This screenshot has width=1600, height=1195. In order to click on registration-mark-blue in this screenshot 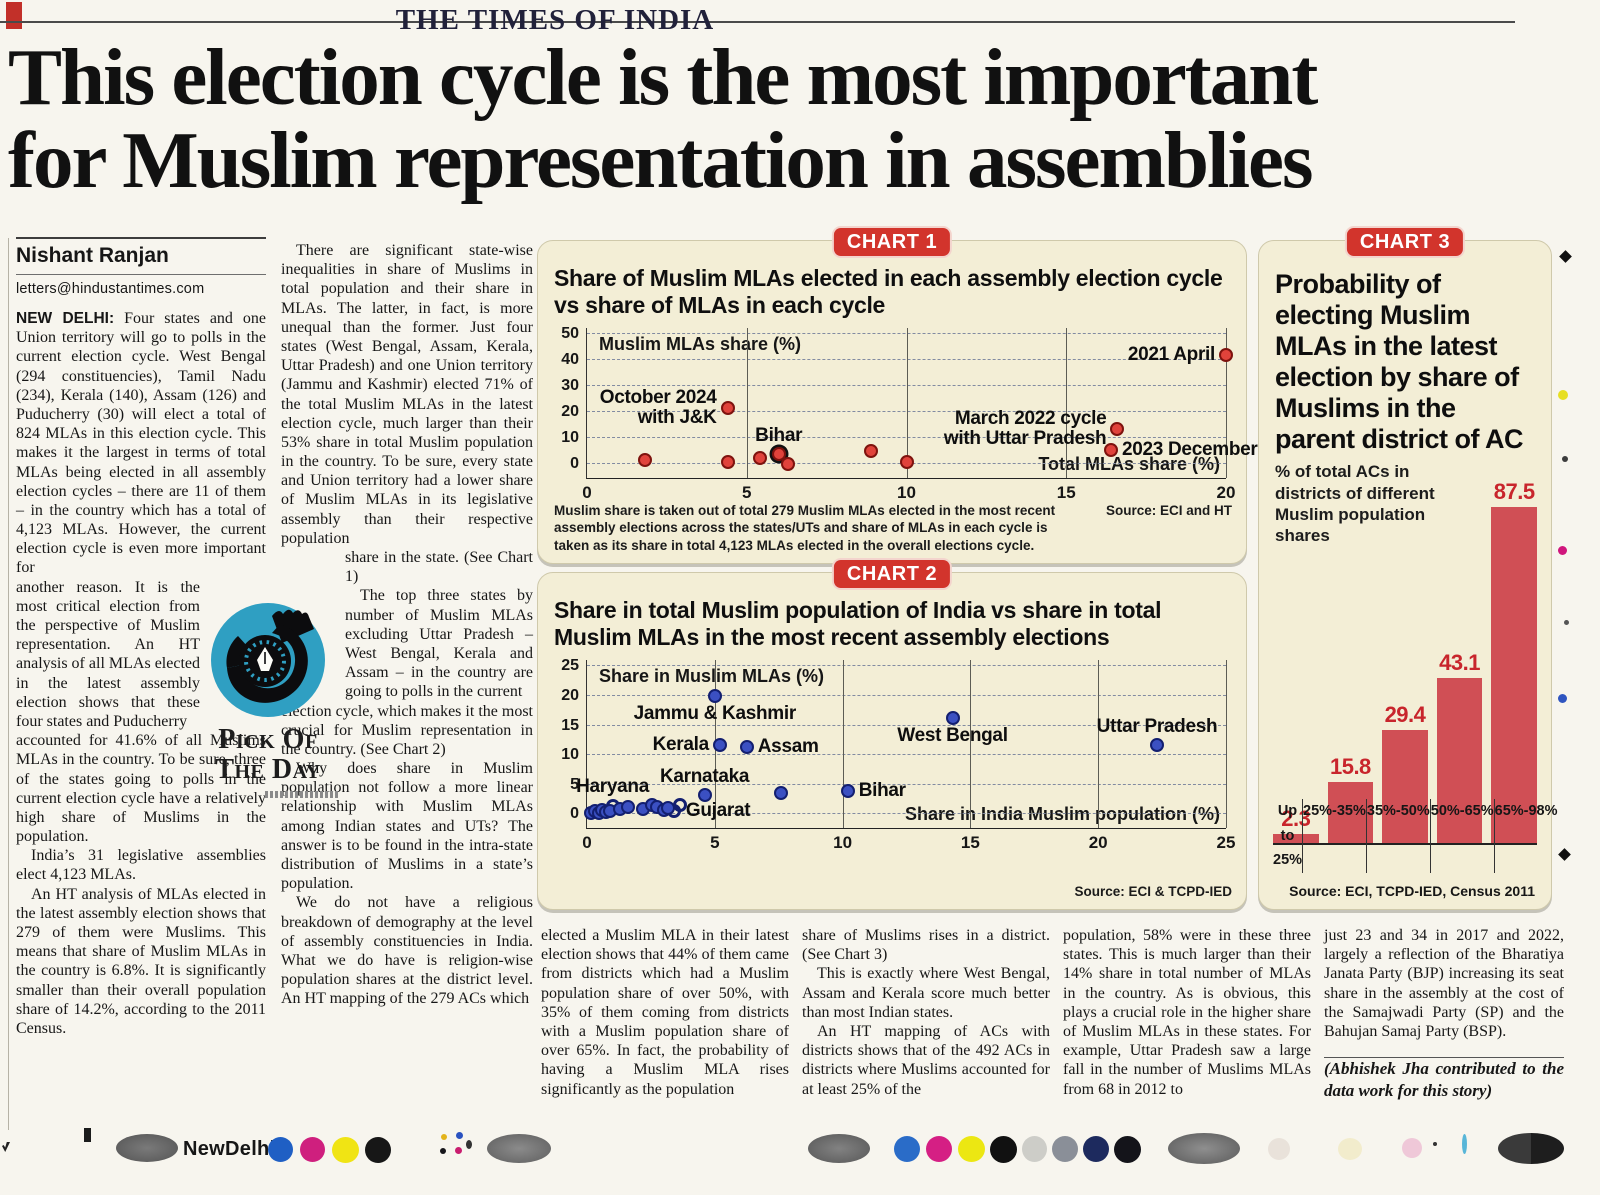, I will do `click(1562, 698)`.